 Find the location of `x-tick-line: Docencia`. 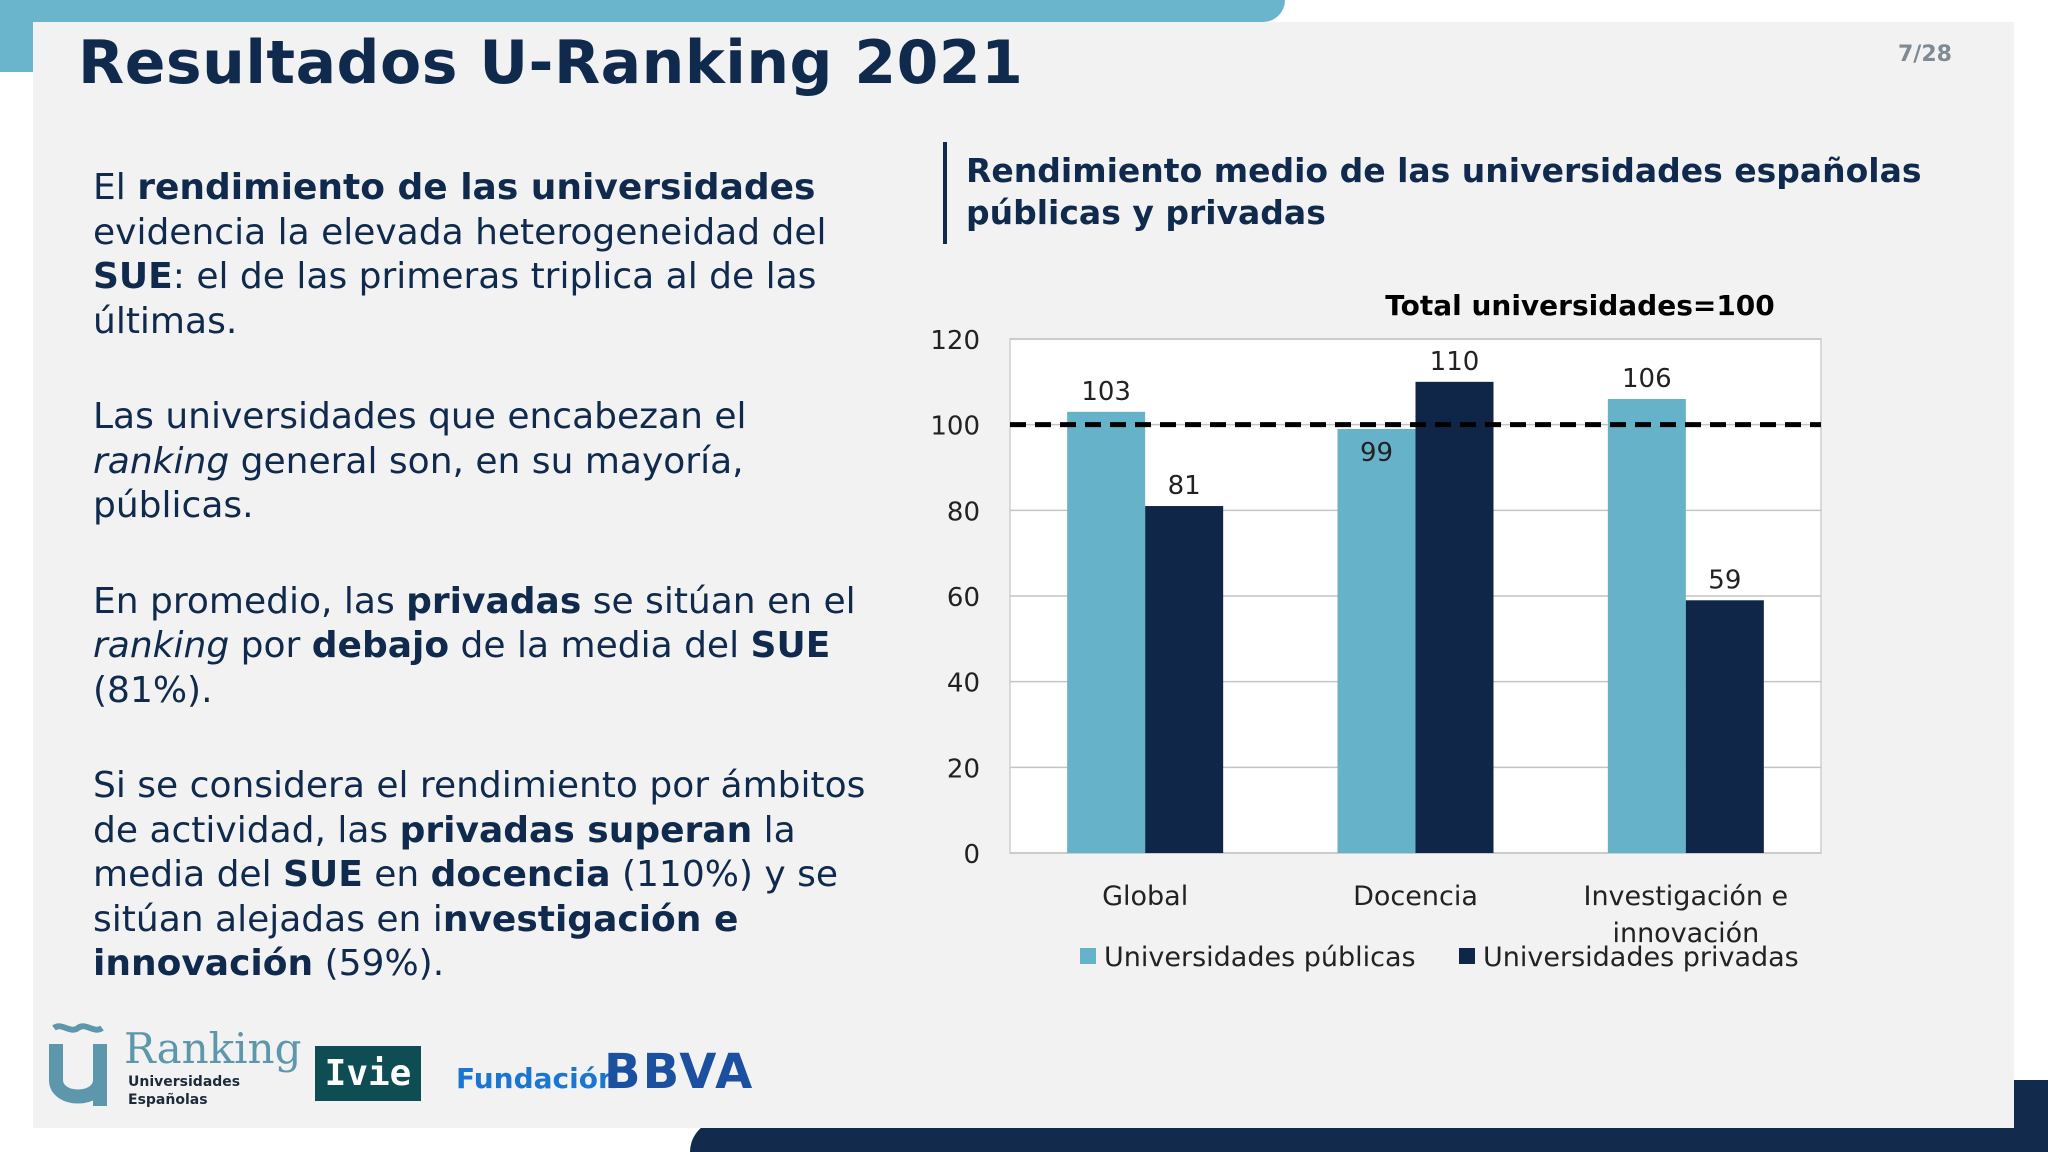

x-tick-line: Docencia is located at coordinates (1415, 896).